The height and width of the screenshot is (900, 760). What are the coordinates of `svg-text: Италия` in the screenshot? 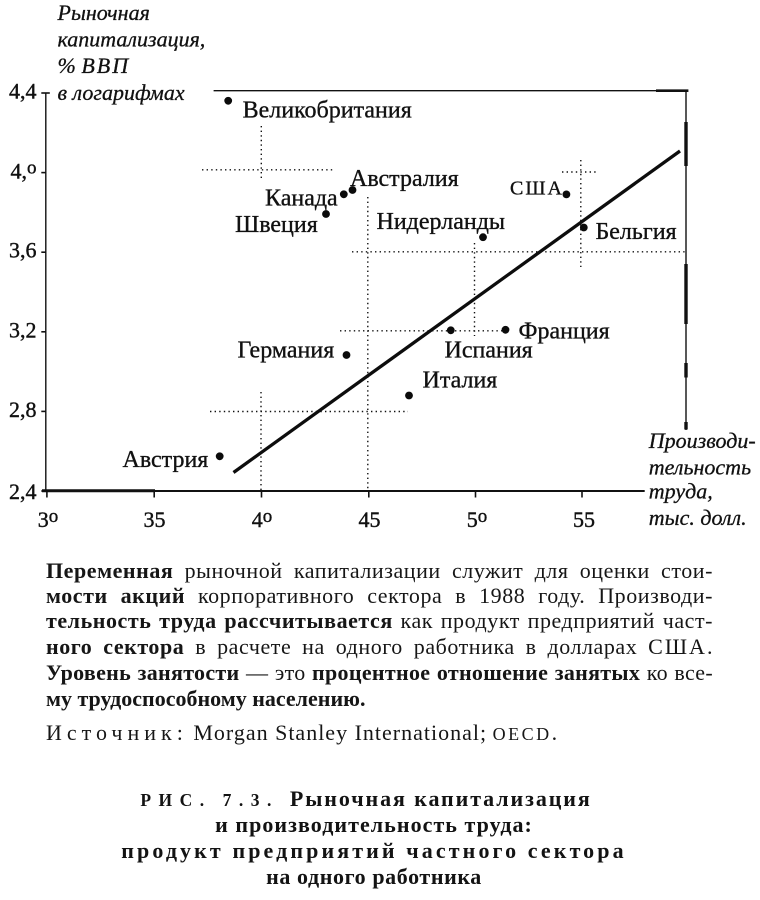 It's located at (460, 381).